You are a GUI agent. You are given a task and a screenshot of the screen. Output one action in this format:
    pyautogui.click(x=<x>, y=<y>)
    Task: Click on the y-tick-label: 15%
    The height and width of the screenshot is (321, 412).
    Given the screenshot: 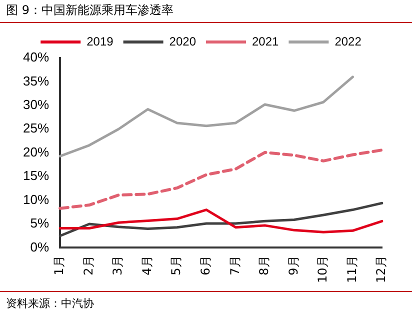 What is the action you would take?
    pyautogui.click(x=36, y=176)
    